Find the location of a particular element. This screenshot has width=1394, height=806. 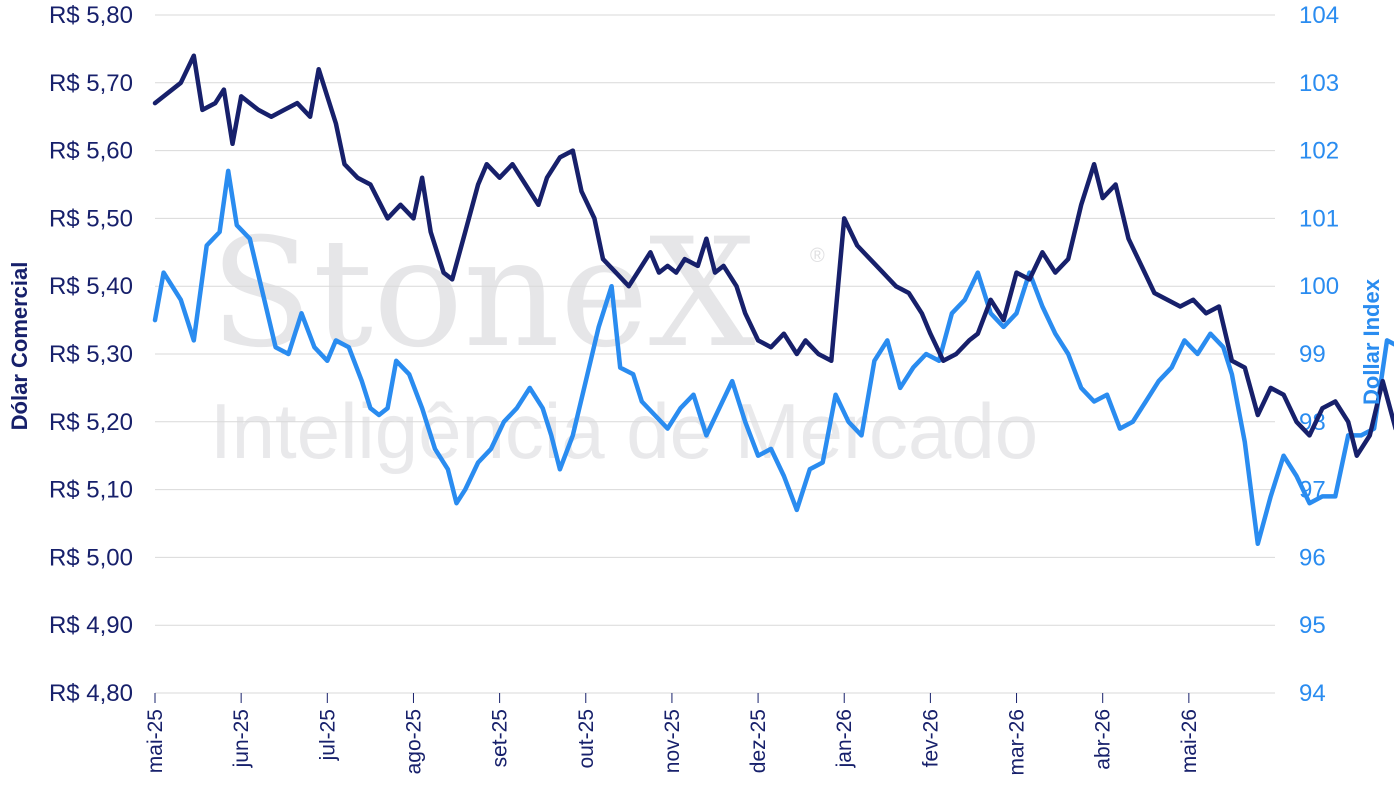

x-tick-label: ago-25 is located at coordinates (413, 741).